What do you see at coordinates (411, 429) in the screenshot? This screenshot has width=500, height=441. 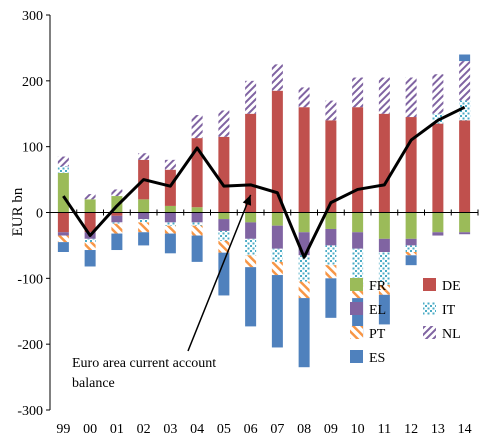 I see `x-tick-label: 12` at bounding box center [411, 429].